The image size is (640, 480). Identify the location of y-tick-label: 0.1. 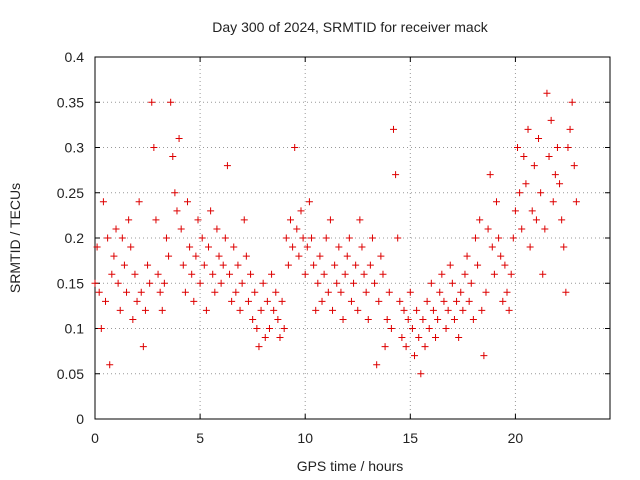
(75, 329).